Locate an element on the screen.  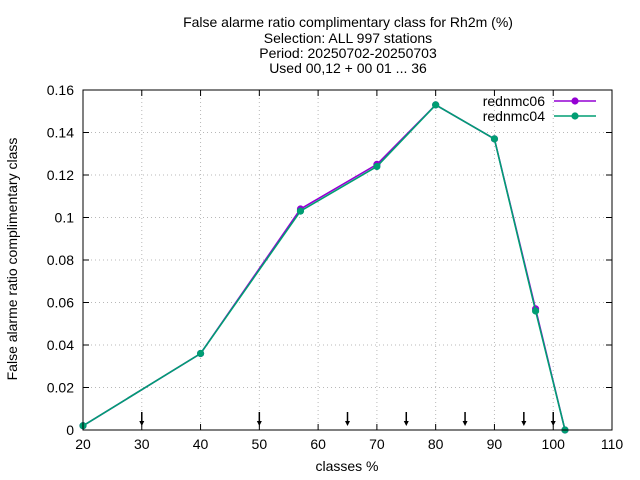
legend-label-rednmc04: rednmc04 is located at coordinates (514, 116).